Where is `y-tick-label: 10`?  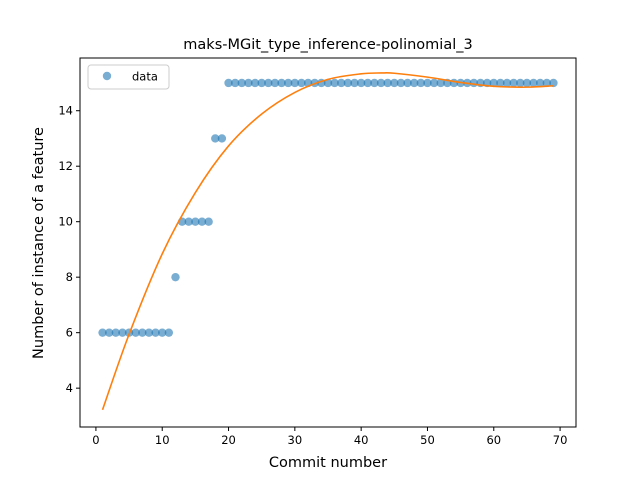
y-tick-label: 10 is located at coordinates (65, 222).